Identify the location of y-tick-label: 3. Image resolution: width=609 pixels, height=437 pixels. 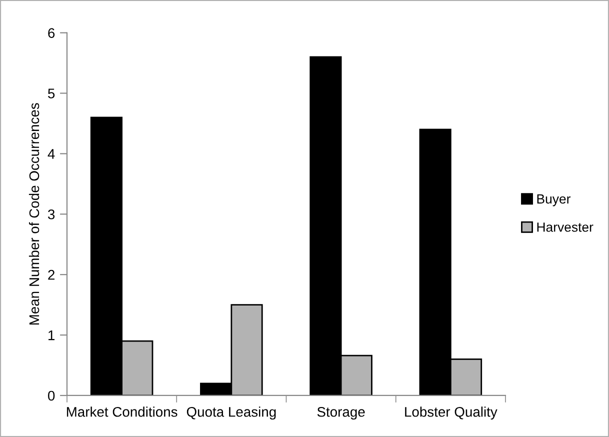
(51, 214).